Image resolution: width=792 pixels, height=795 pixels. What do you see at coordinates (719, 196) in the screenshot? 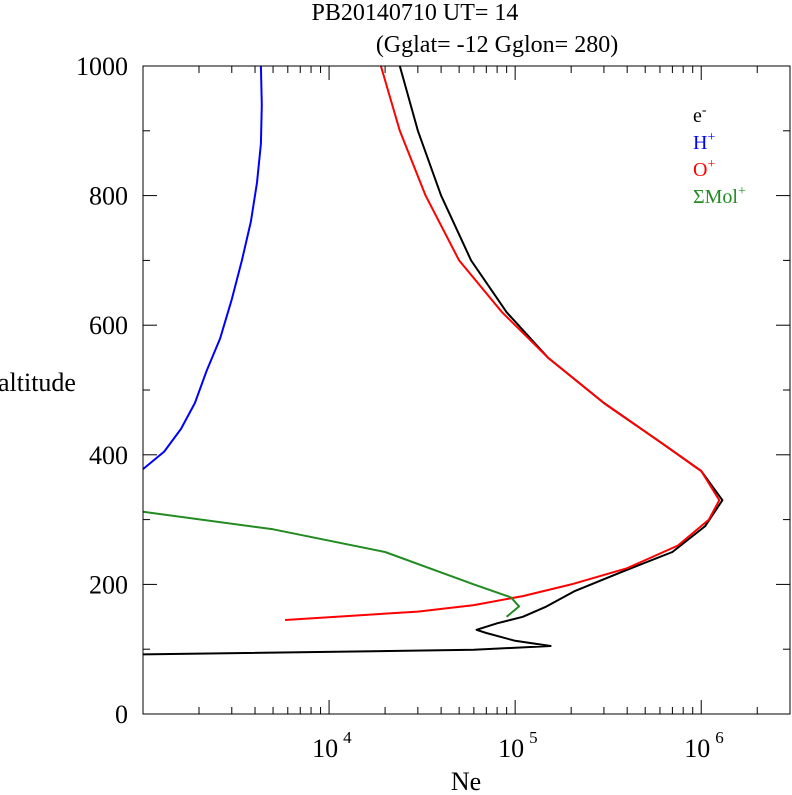
I see `legend-entry: ΣMol+` at bounding box center [719, 196].